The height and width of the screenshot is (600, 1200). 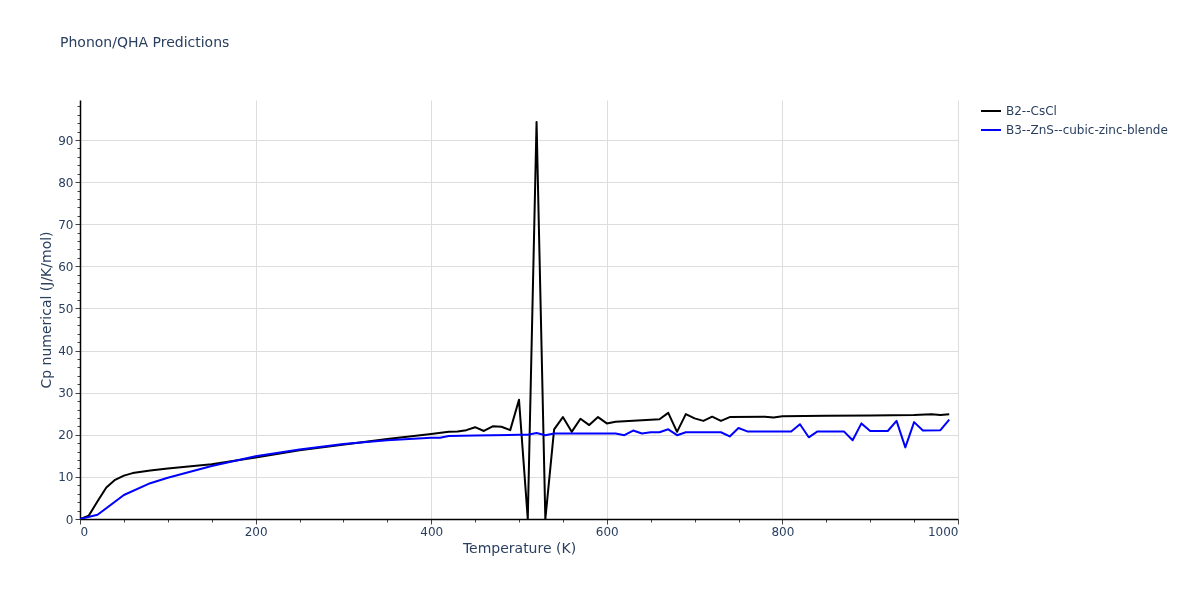 What do you see at coordinates (66, 224) in the screenshot?
I see `y-tick-label: 70` at bounding box center [66, 224].